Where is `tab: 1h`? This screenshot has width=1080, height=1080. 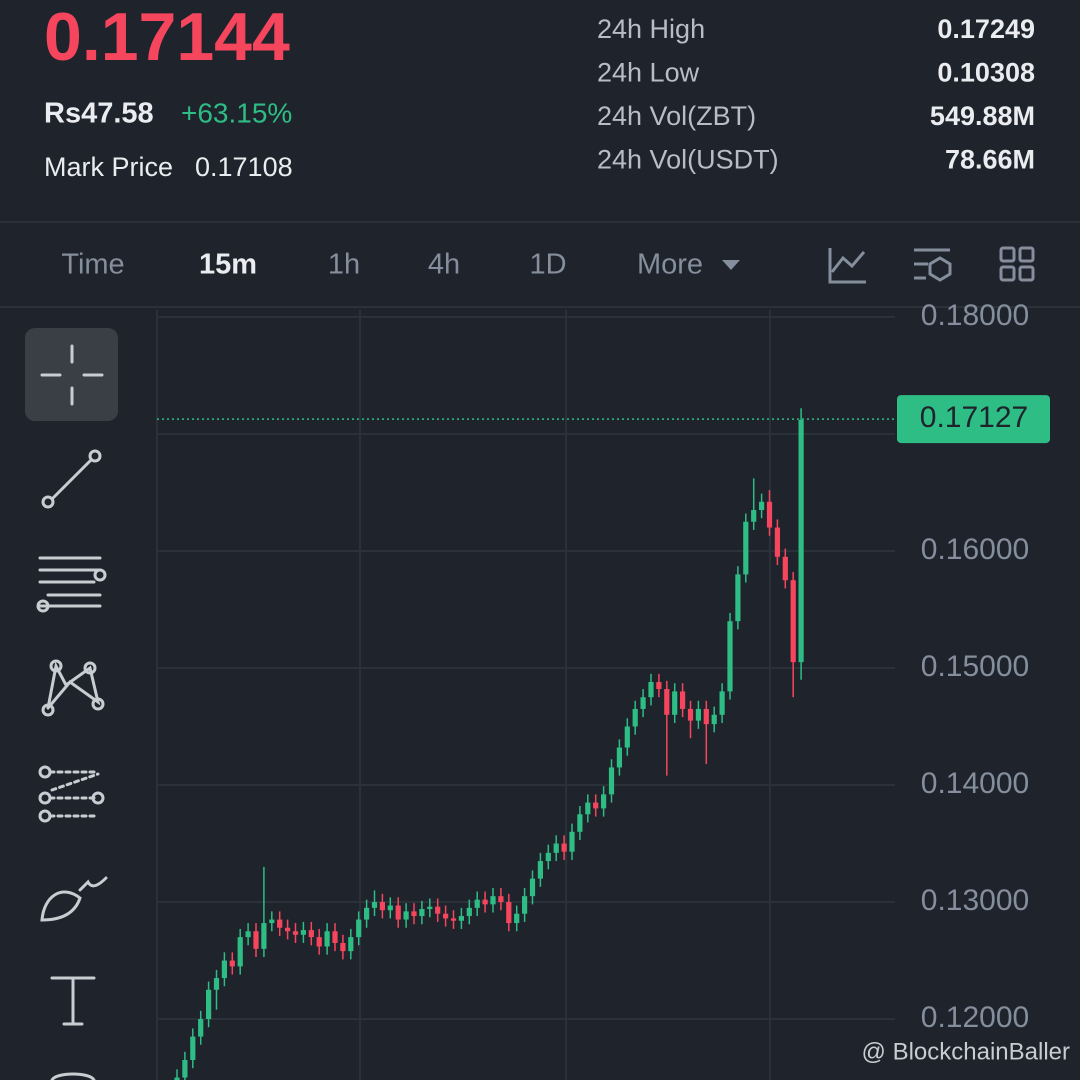 tab: 1h is located at coordinates (344, 265).